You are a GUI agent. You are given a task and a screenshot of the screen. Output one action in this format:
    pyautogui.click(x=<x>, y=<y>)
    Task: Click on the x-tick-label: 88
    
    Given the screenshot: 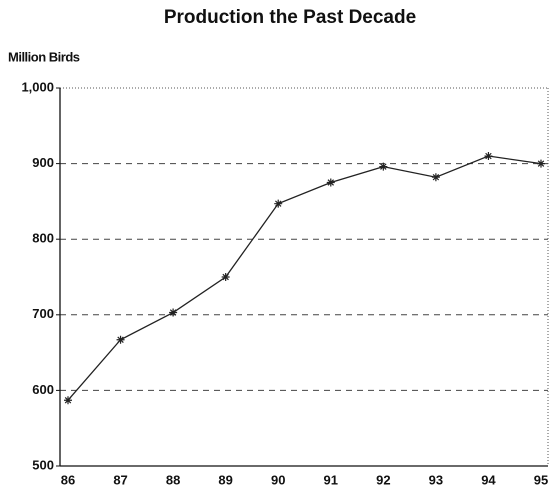 What is the action you would take?
    pyautogui.click(x=173, y=479)
    